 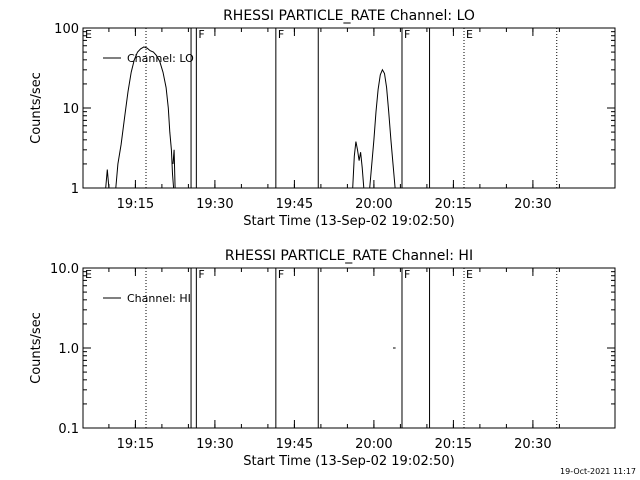 What do you see at coordinates (70, 109) in the screenshot?
I see `y-tick-label: 10` at bounding box center [70, 109].